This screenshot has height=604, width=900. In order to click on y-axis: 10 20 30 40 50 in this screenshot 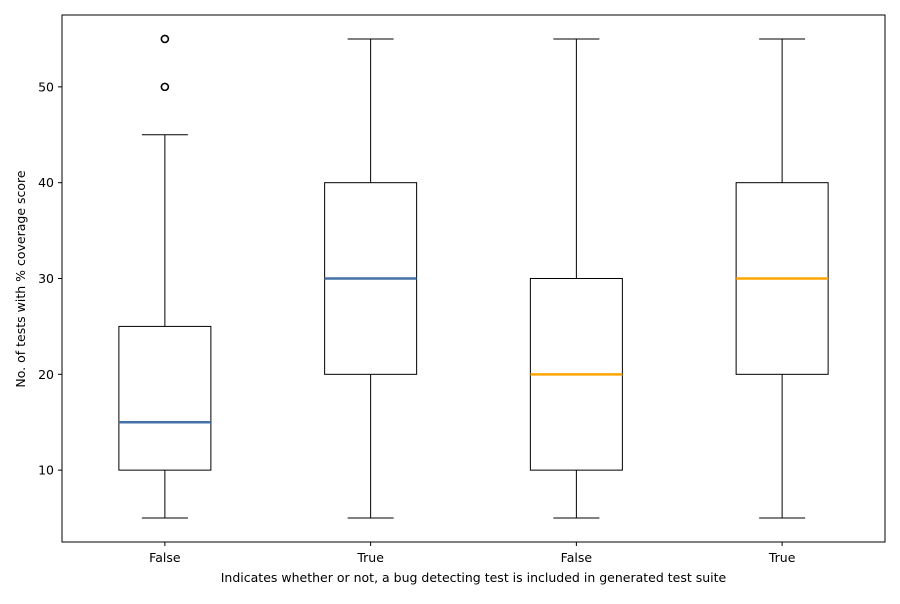, I will do `click(50, 278)`.